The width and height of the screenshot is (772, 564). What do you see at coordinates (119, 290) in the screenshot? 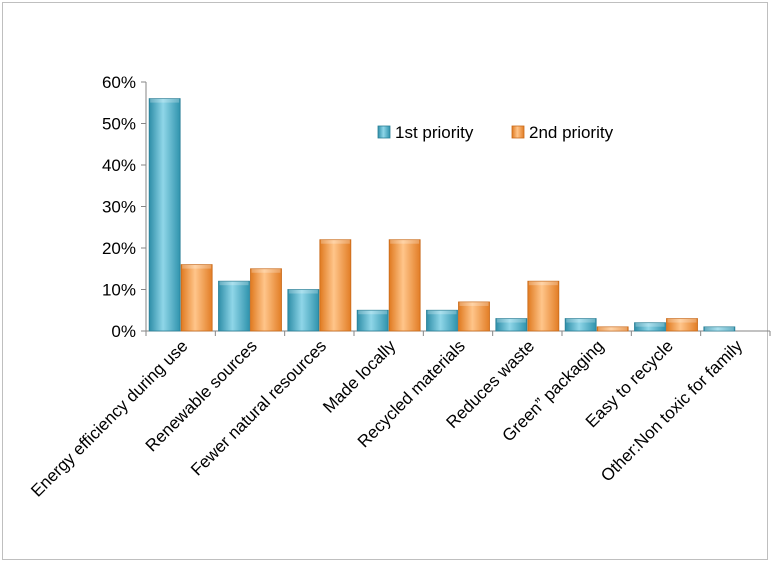
I see `y-tick-label: 10%` at bounding box center [119, 290].